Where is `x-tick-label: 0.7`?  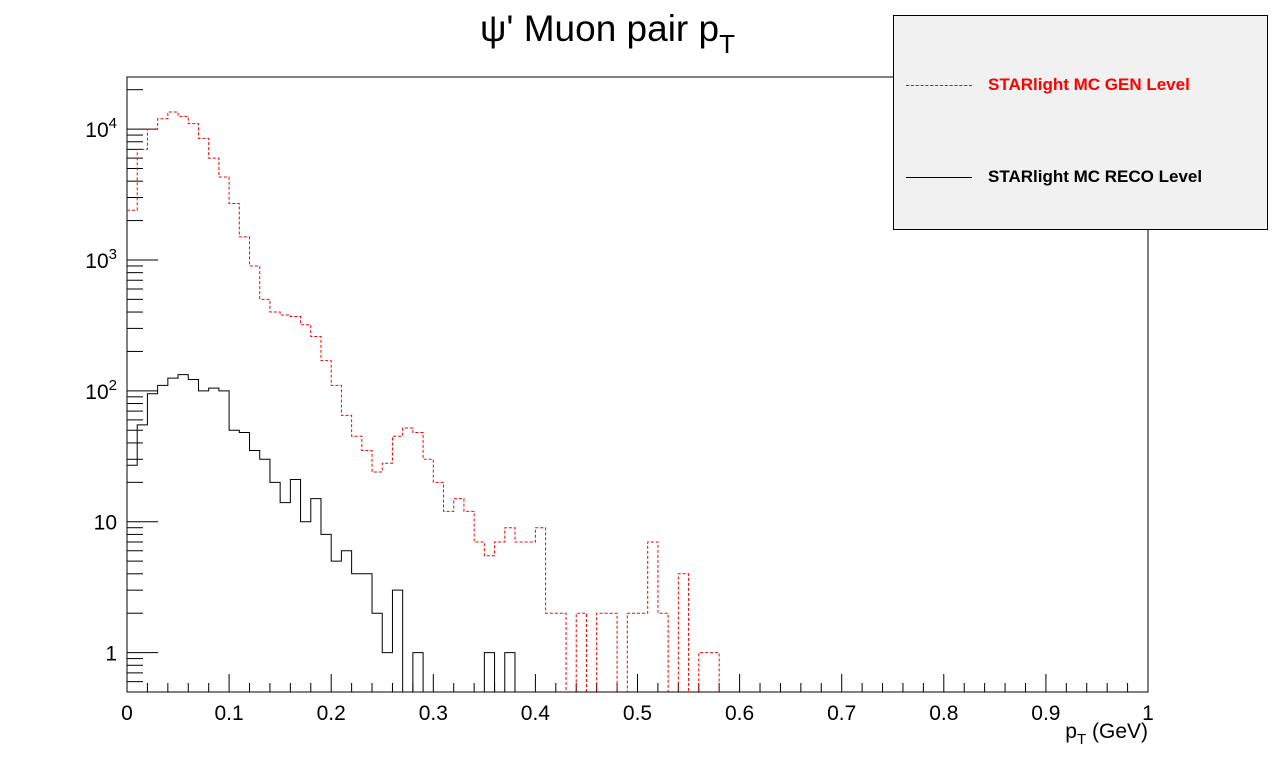
x-tick-label: 0.7 is located at coordinates (841, 713).